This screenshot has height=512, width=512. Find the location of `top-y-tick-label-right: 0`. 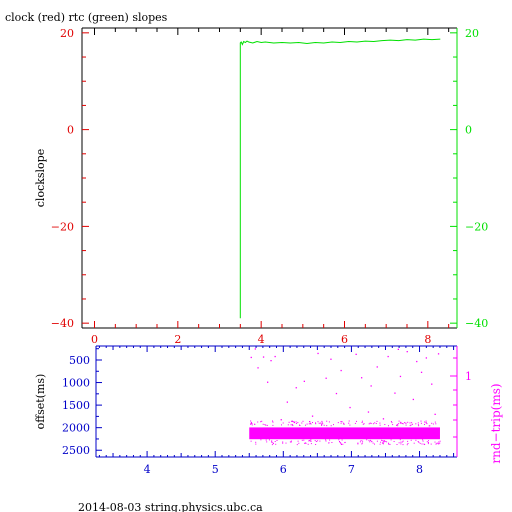

top-y-tick-label-right: 0 is located at coordinates (468, 130).